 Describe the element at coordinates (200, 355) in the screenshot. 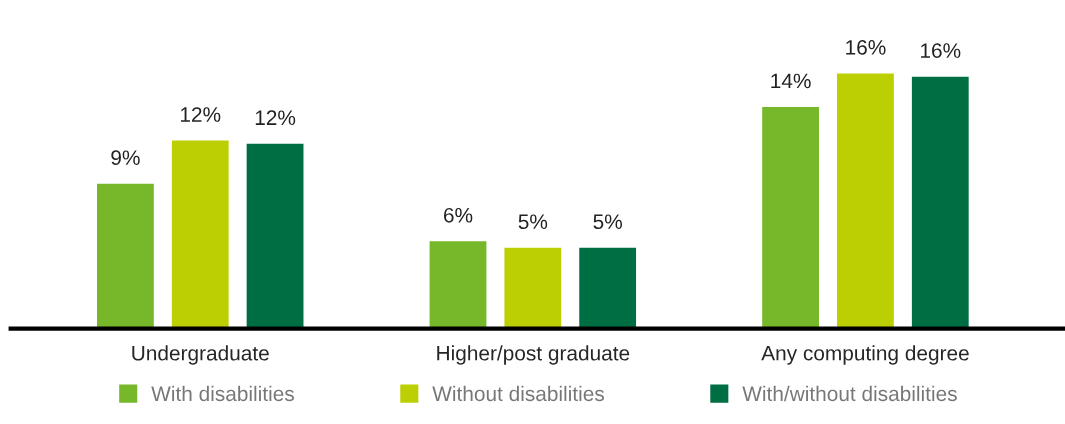

I see `x-tick-label: Undergraduate` at that location.